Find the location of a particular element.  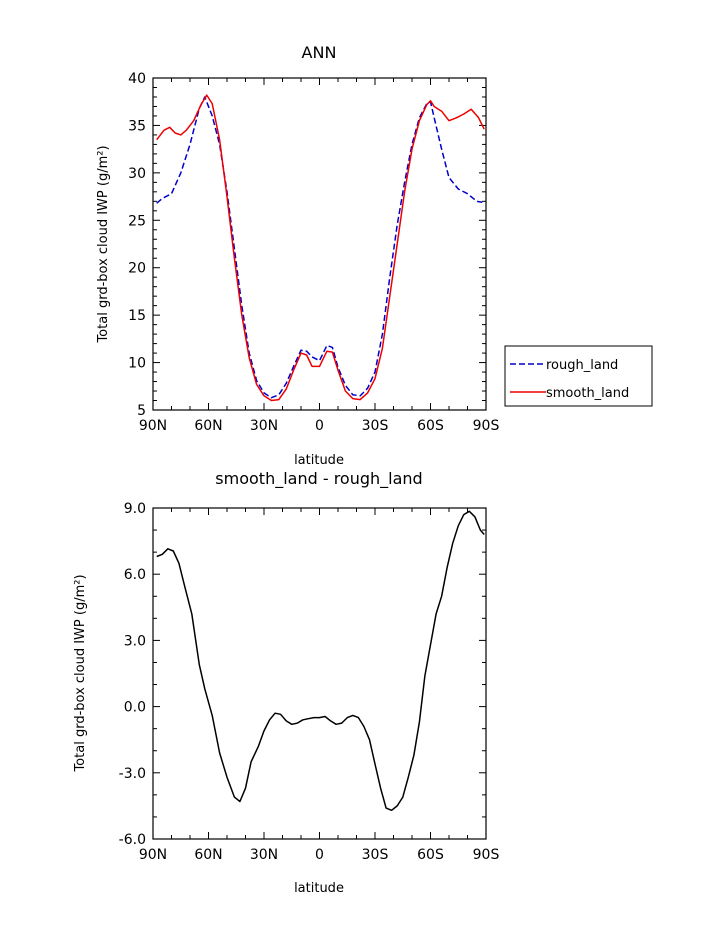

series-line-difference is located at coordinates (320, 661).